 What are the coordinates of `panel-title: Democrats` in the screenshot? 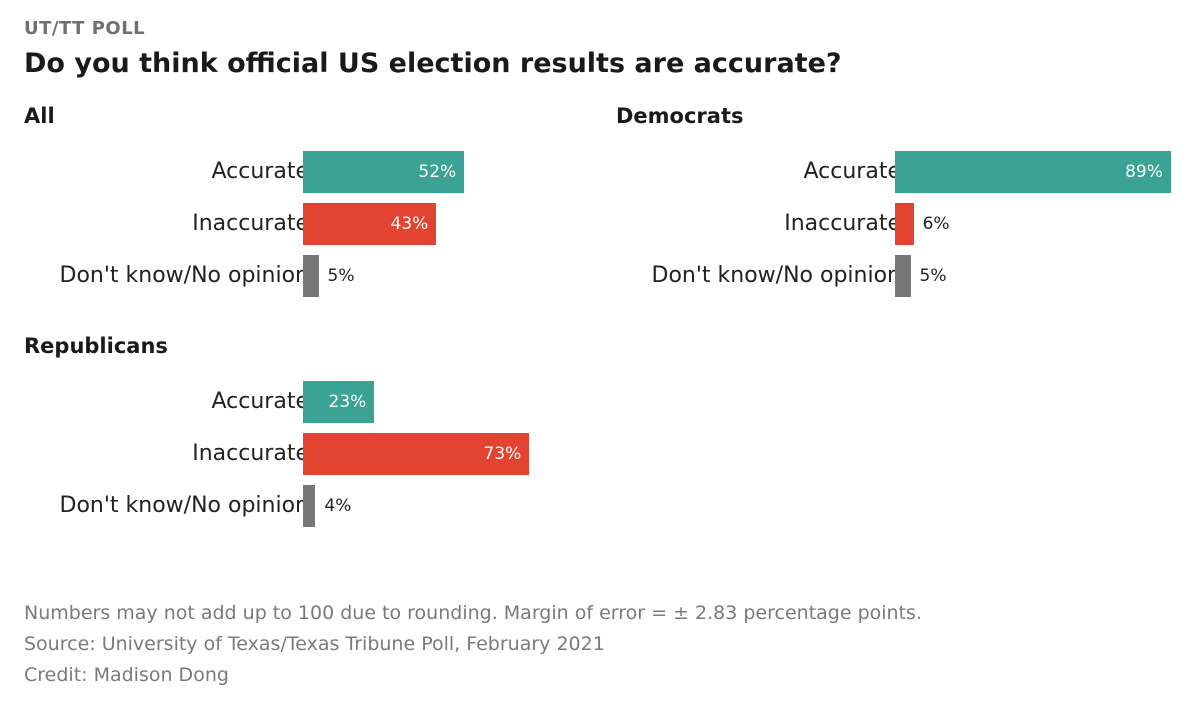 It's located at (680, 116).